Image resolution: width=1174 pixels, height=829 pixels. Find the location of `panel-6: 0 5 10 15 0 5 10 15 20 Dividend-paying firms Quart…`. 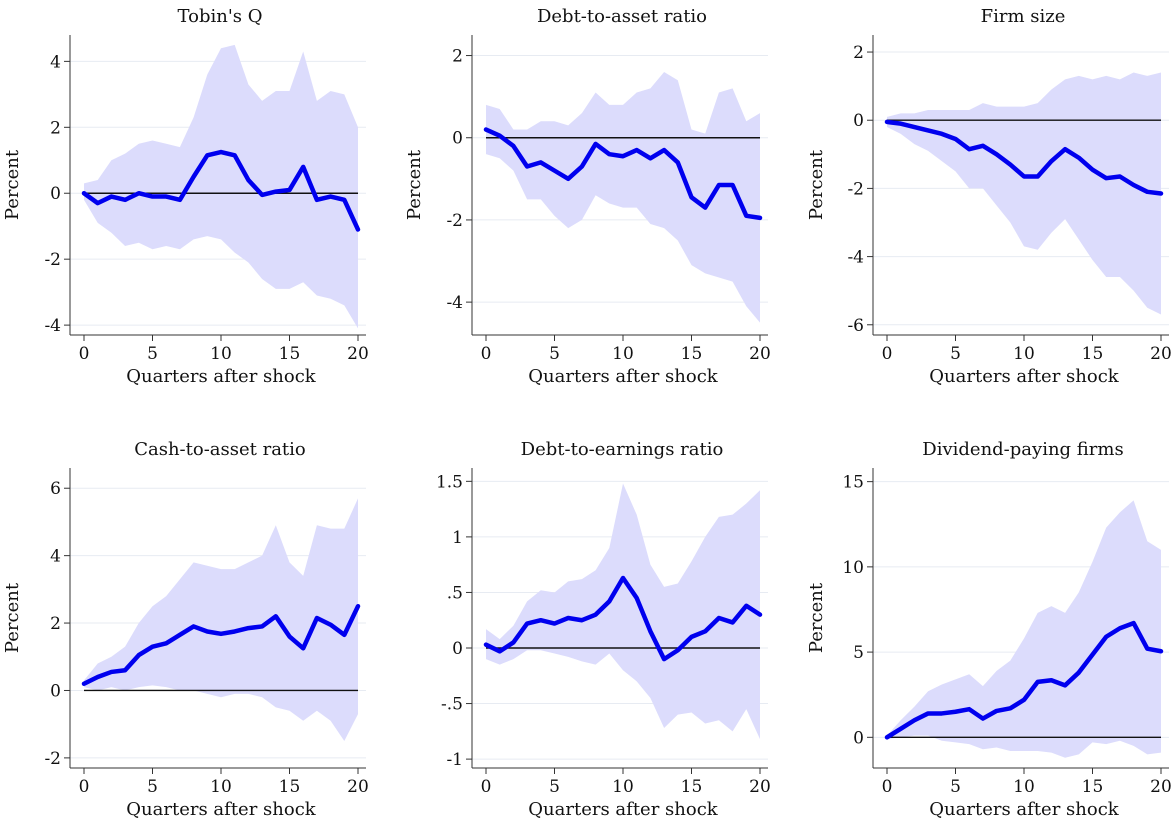

panel-6: 0 5 10 15 0 5 10 15 20 Dividend-paying firms Quart… is located at coordinates (989, 629).